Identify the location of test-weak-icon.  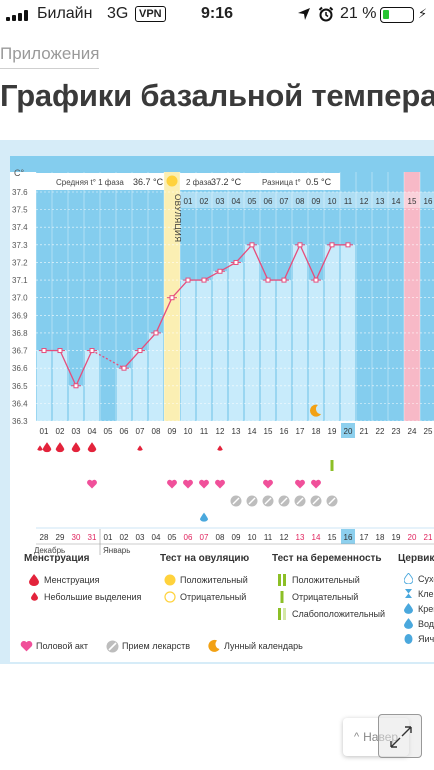
(282, 613).